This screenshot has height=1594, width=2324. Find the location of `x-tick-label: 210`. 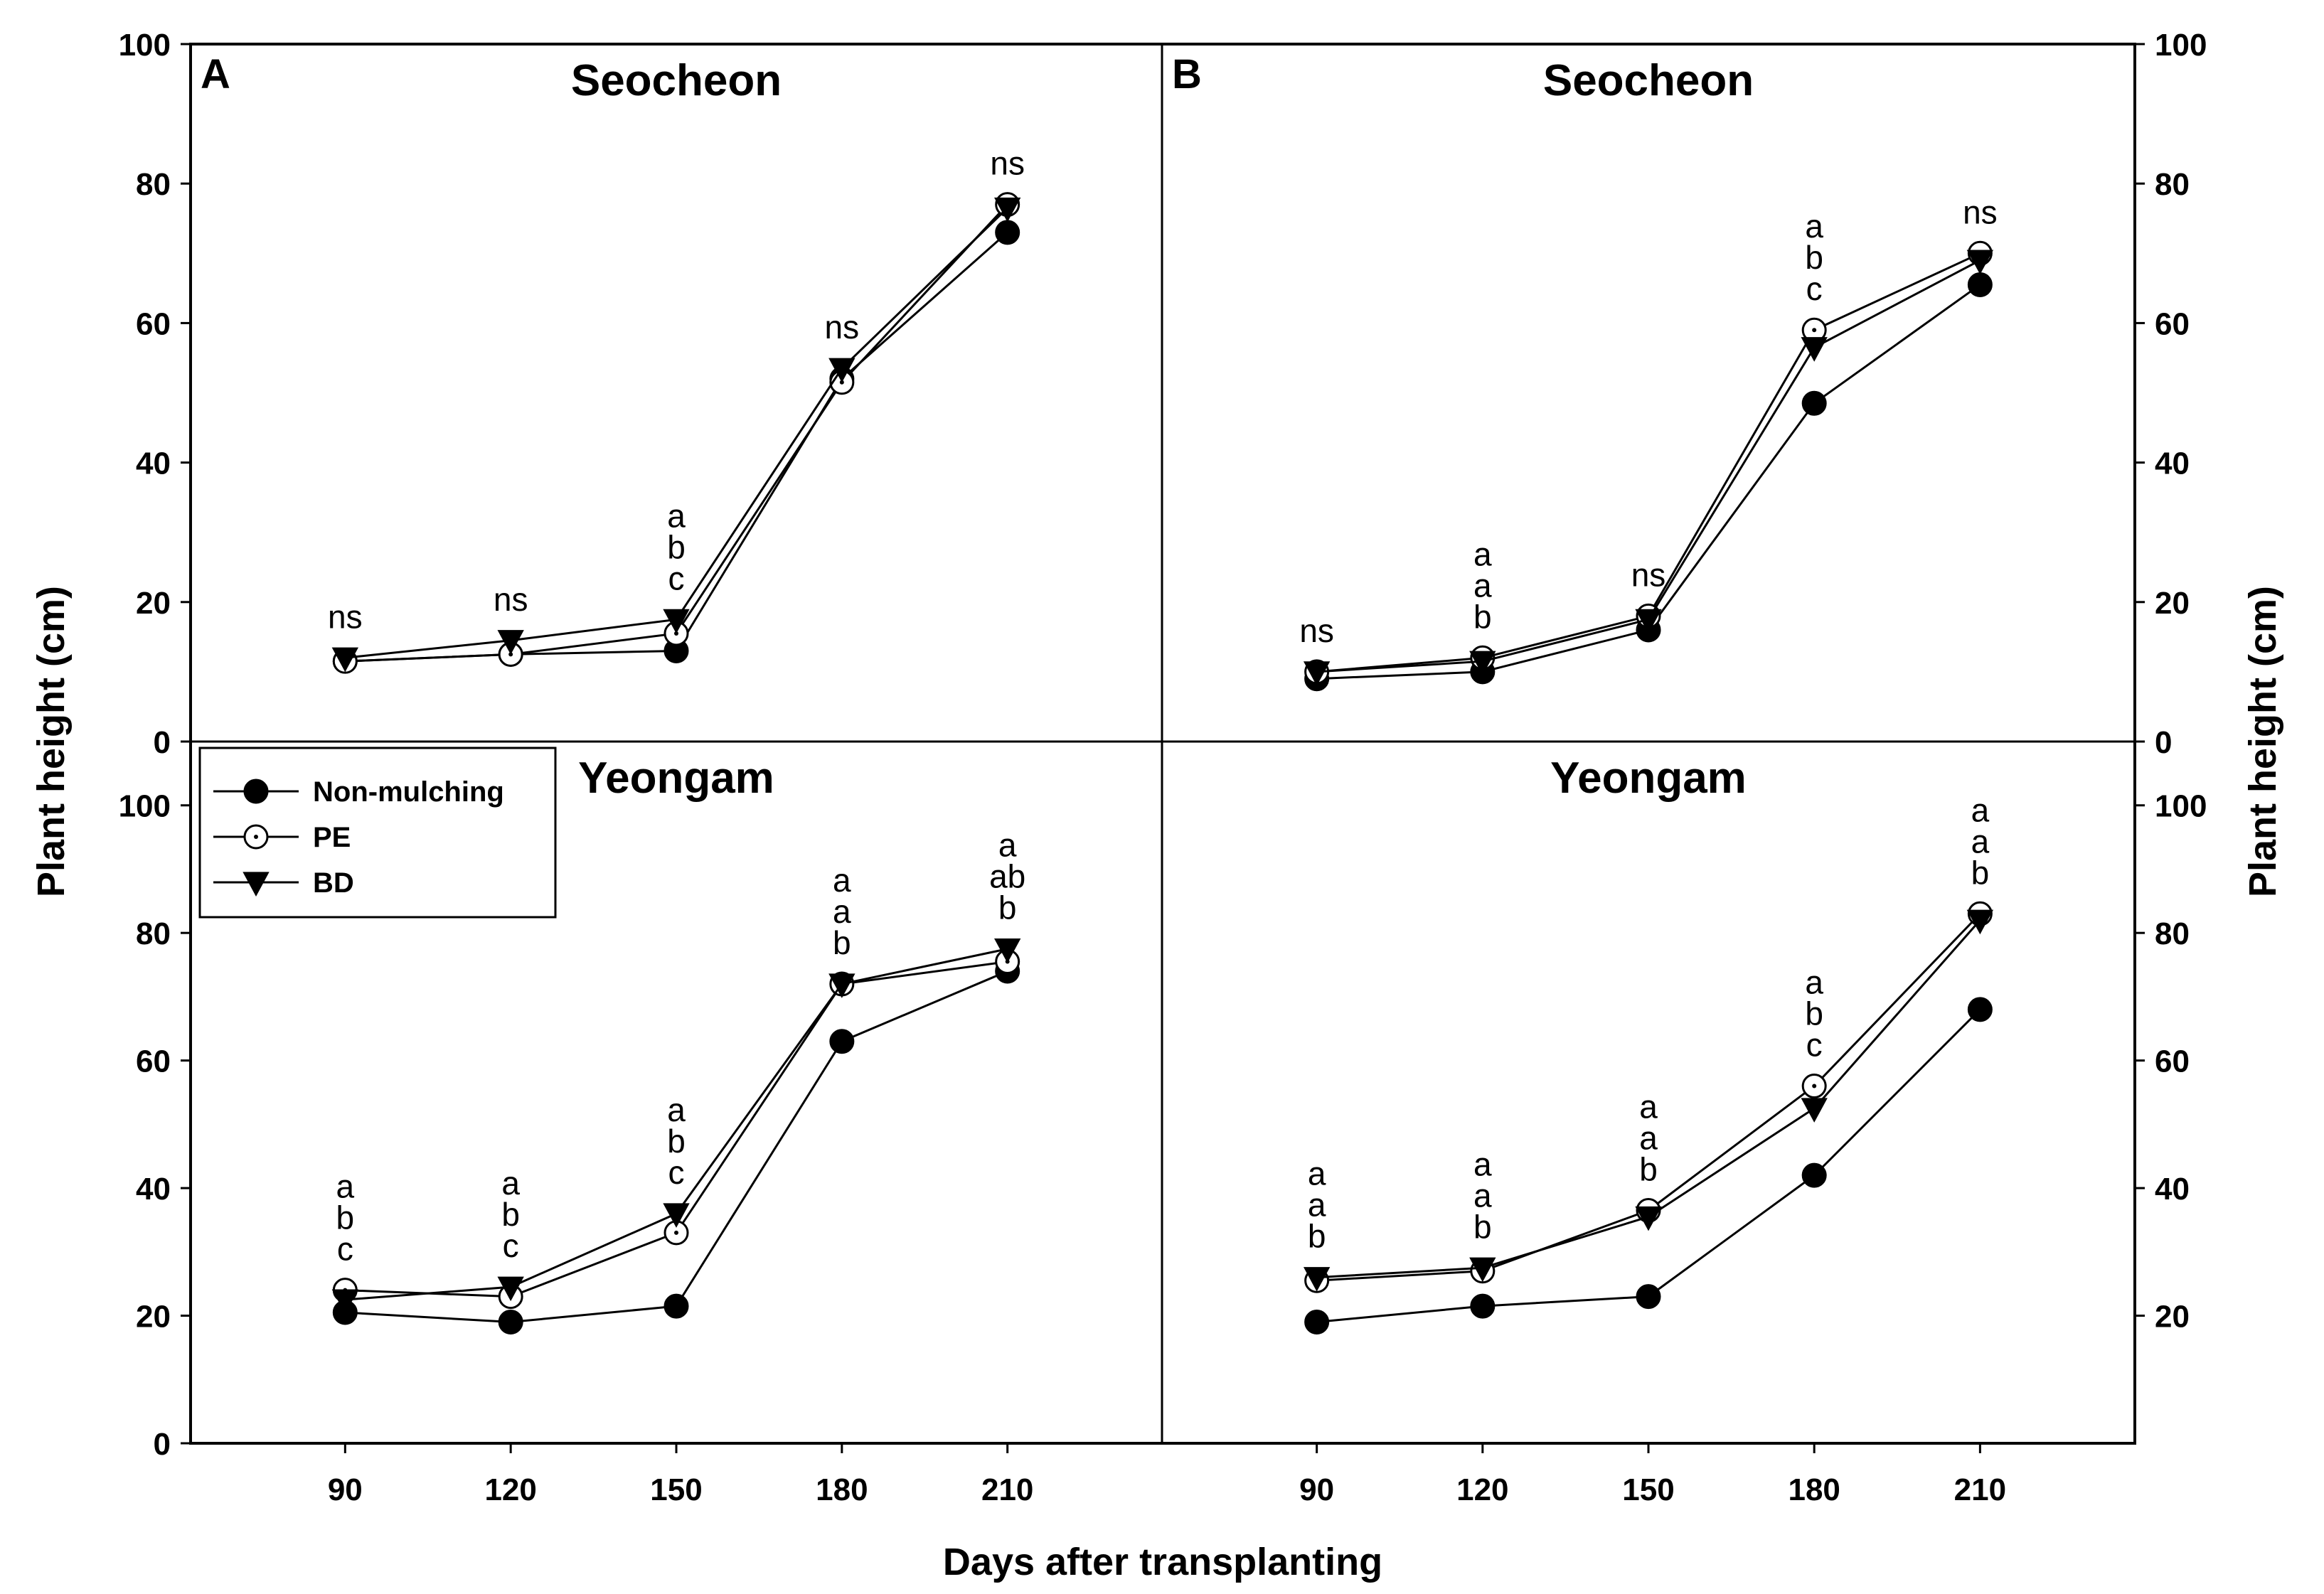

x-tick-label: 210 is located at coordinates (1007, 1489).